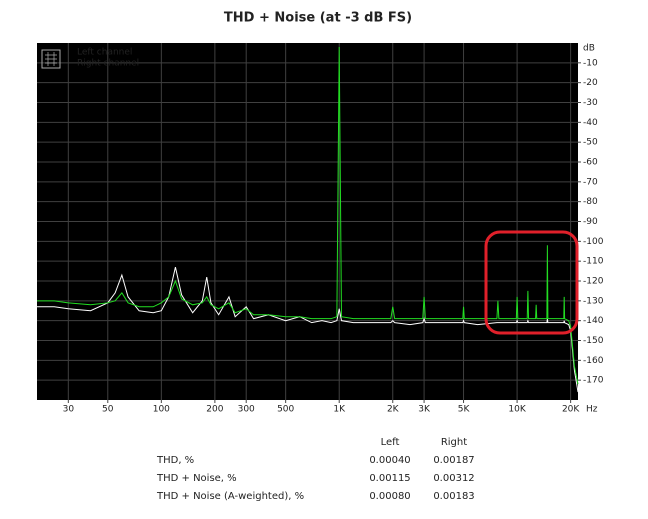  Describe the element at coordinates (593, 262) in the screenshot. I see `y-tick-label: -110` at that location.